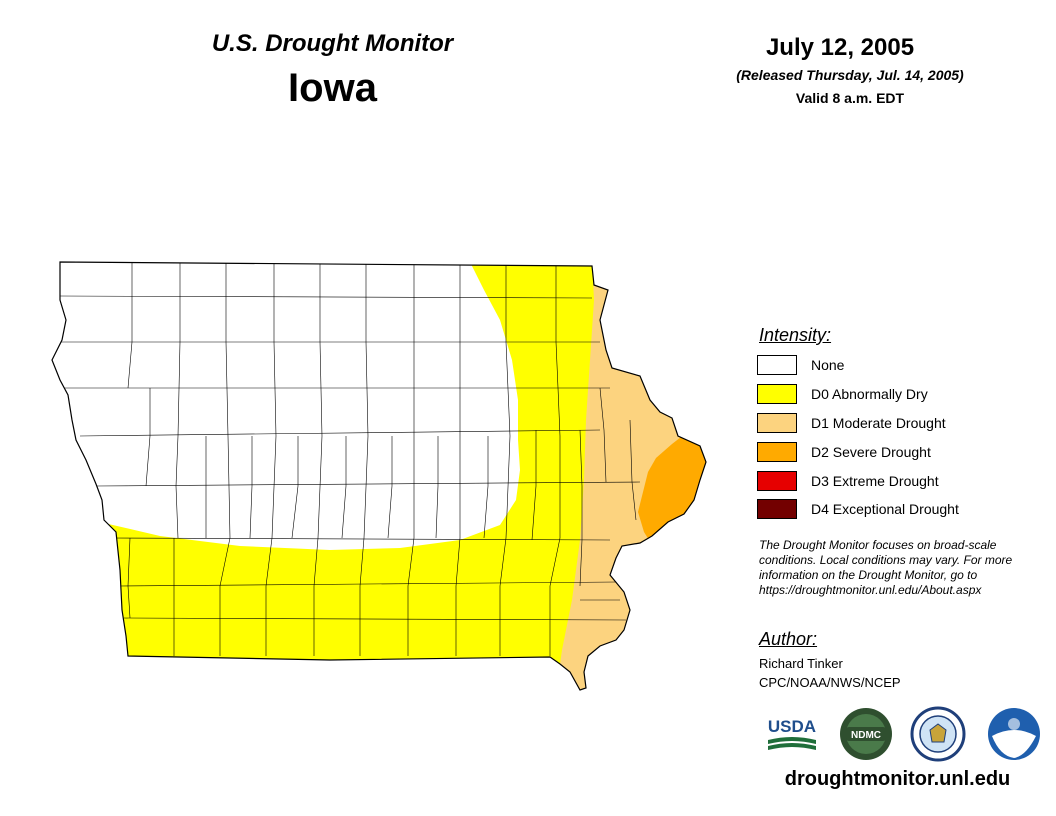 This screenshot has height=816, width=1056. What do you see at coordinates (332, 43) in the screenshot?
I see `map-title: U.S. Drought Monitor` at bounding box center [332, 43].